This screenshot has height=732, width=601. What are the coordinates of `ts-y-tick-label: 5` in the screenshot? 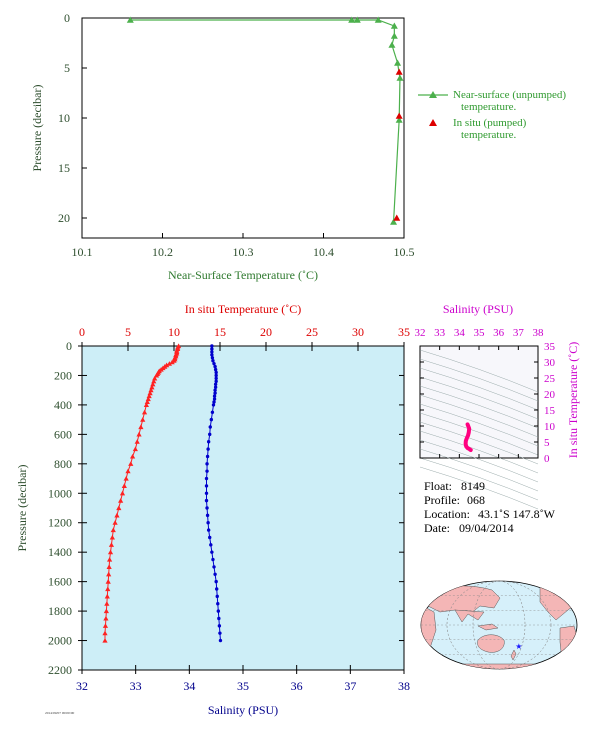 It's located at (547, 443).